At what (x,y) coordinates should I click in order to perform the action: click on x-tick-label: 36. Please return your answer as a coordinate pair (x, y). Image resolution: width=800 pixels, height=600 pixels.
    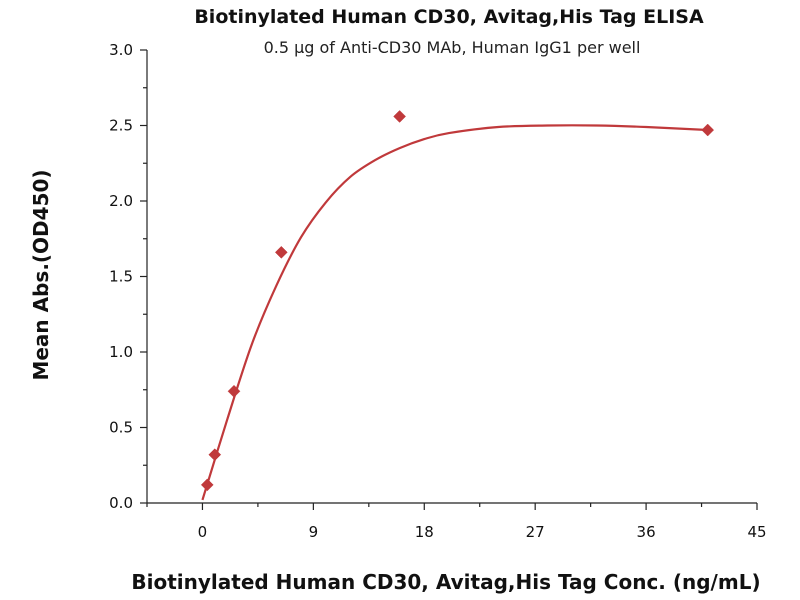
    Looking at the image, I should click on (646, 532).